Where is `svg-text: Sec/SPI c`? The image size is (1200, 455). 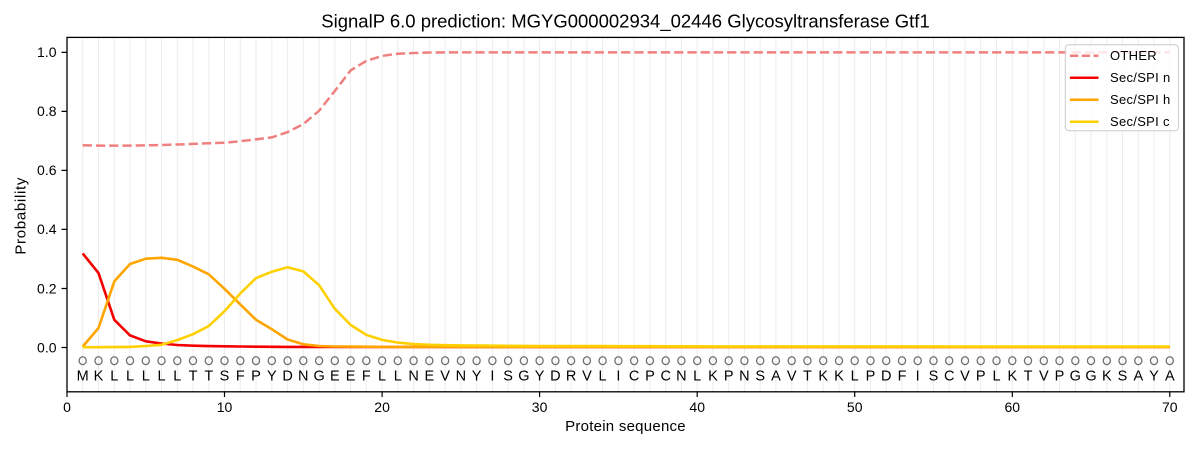
svg-text: Sec/SPI c is located at coordinates (1140, 121).